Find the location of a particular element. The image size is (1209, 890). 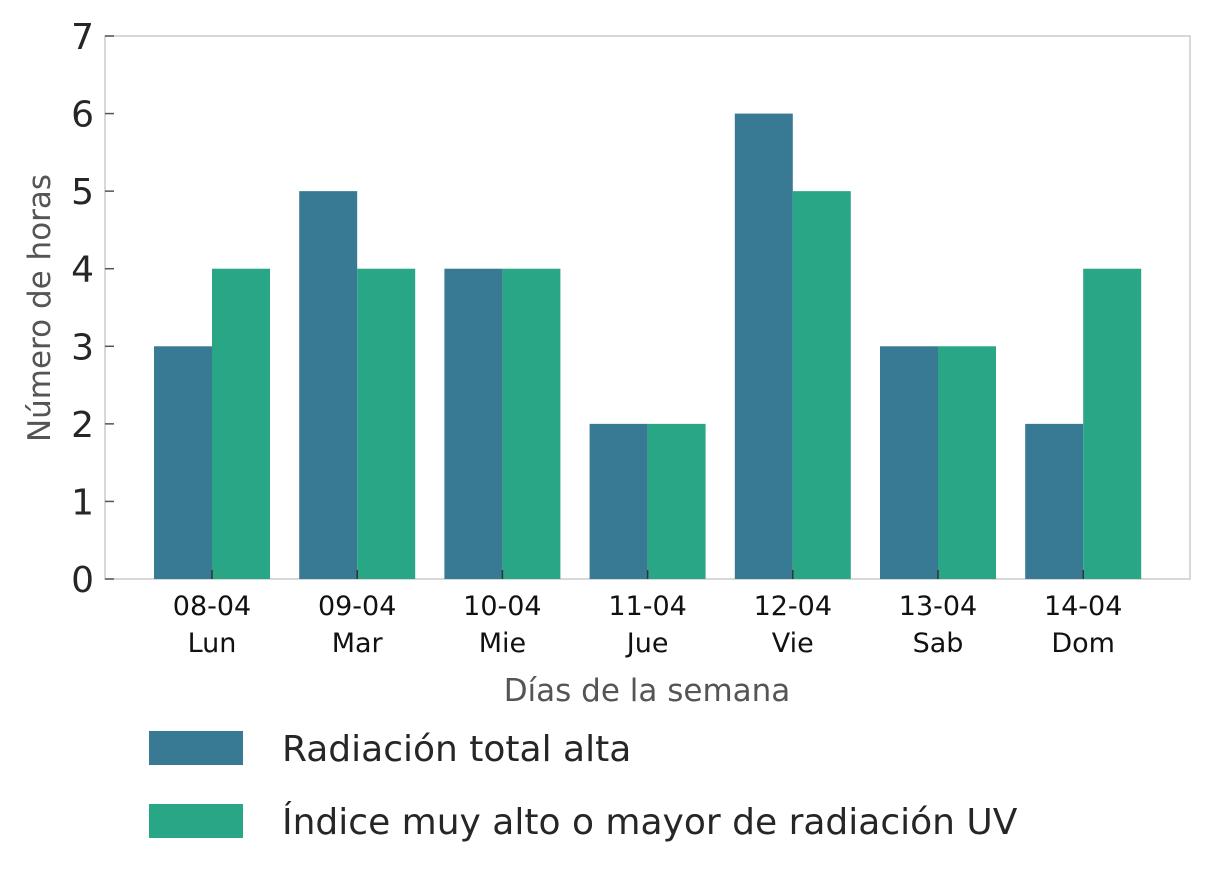

y-tick-label: 5 is located at coordinates (82, 192).